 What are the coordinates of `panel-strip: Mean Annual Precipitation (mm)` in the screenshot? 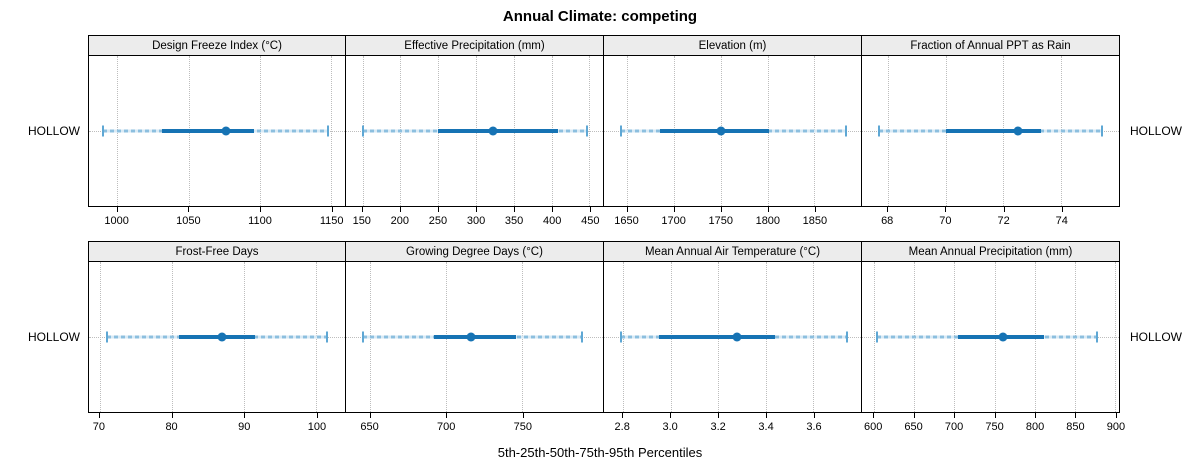 It's located at (990, 251).